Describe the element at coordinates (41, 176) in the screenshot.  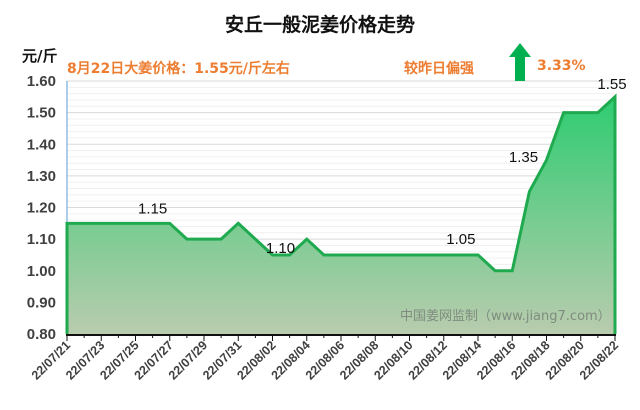
I see `svg-text: 1.30` at that location.